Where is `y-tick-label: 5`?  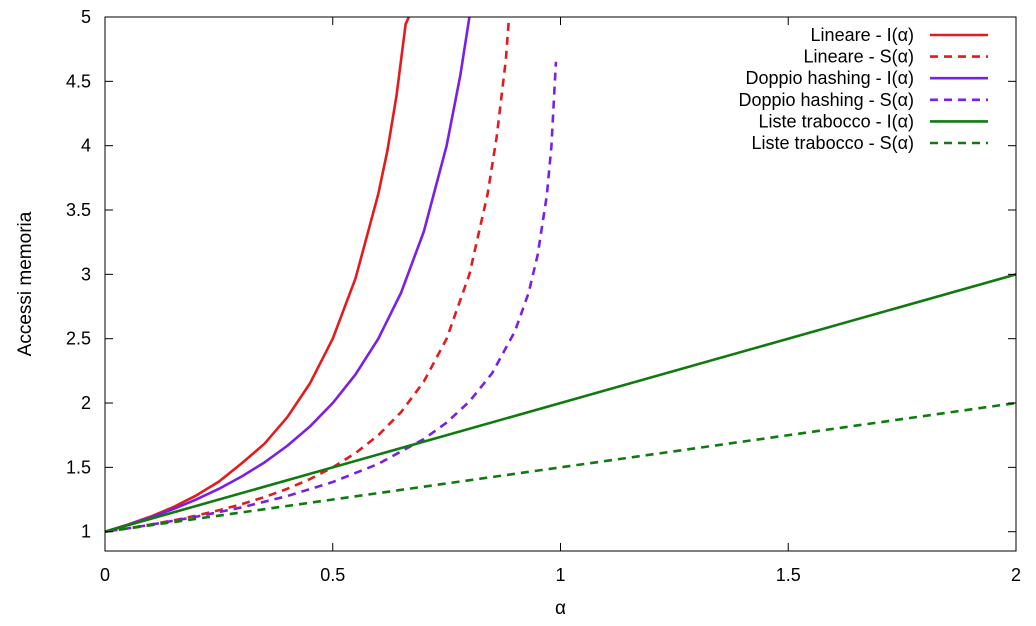
y-tick-label: 5 is located at coordinates (86, 17).